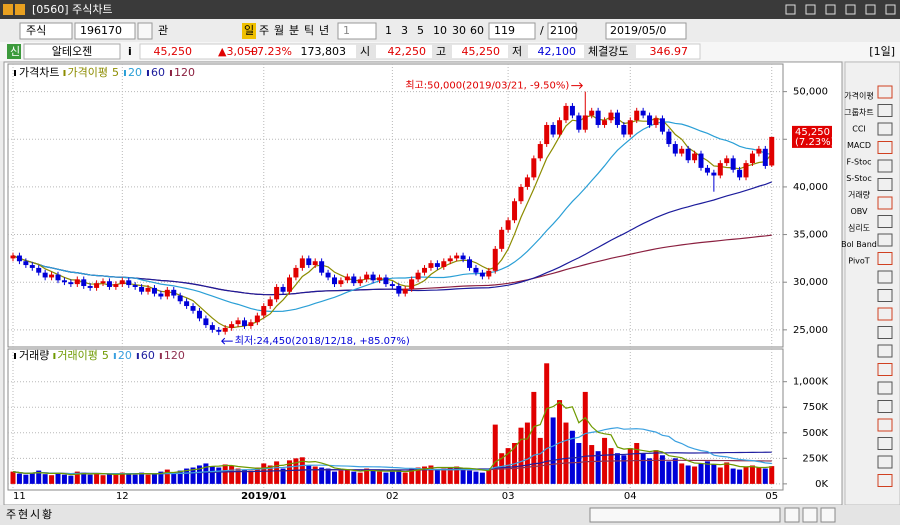 The image size is (900, 525). Describe the element at coordinates (840, 9) in the screenshot. I see `window-controls` at that location.